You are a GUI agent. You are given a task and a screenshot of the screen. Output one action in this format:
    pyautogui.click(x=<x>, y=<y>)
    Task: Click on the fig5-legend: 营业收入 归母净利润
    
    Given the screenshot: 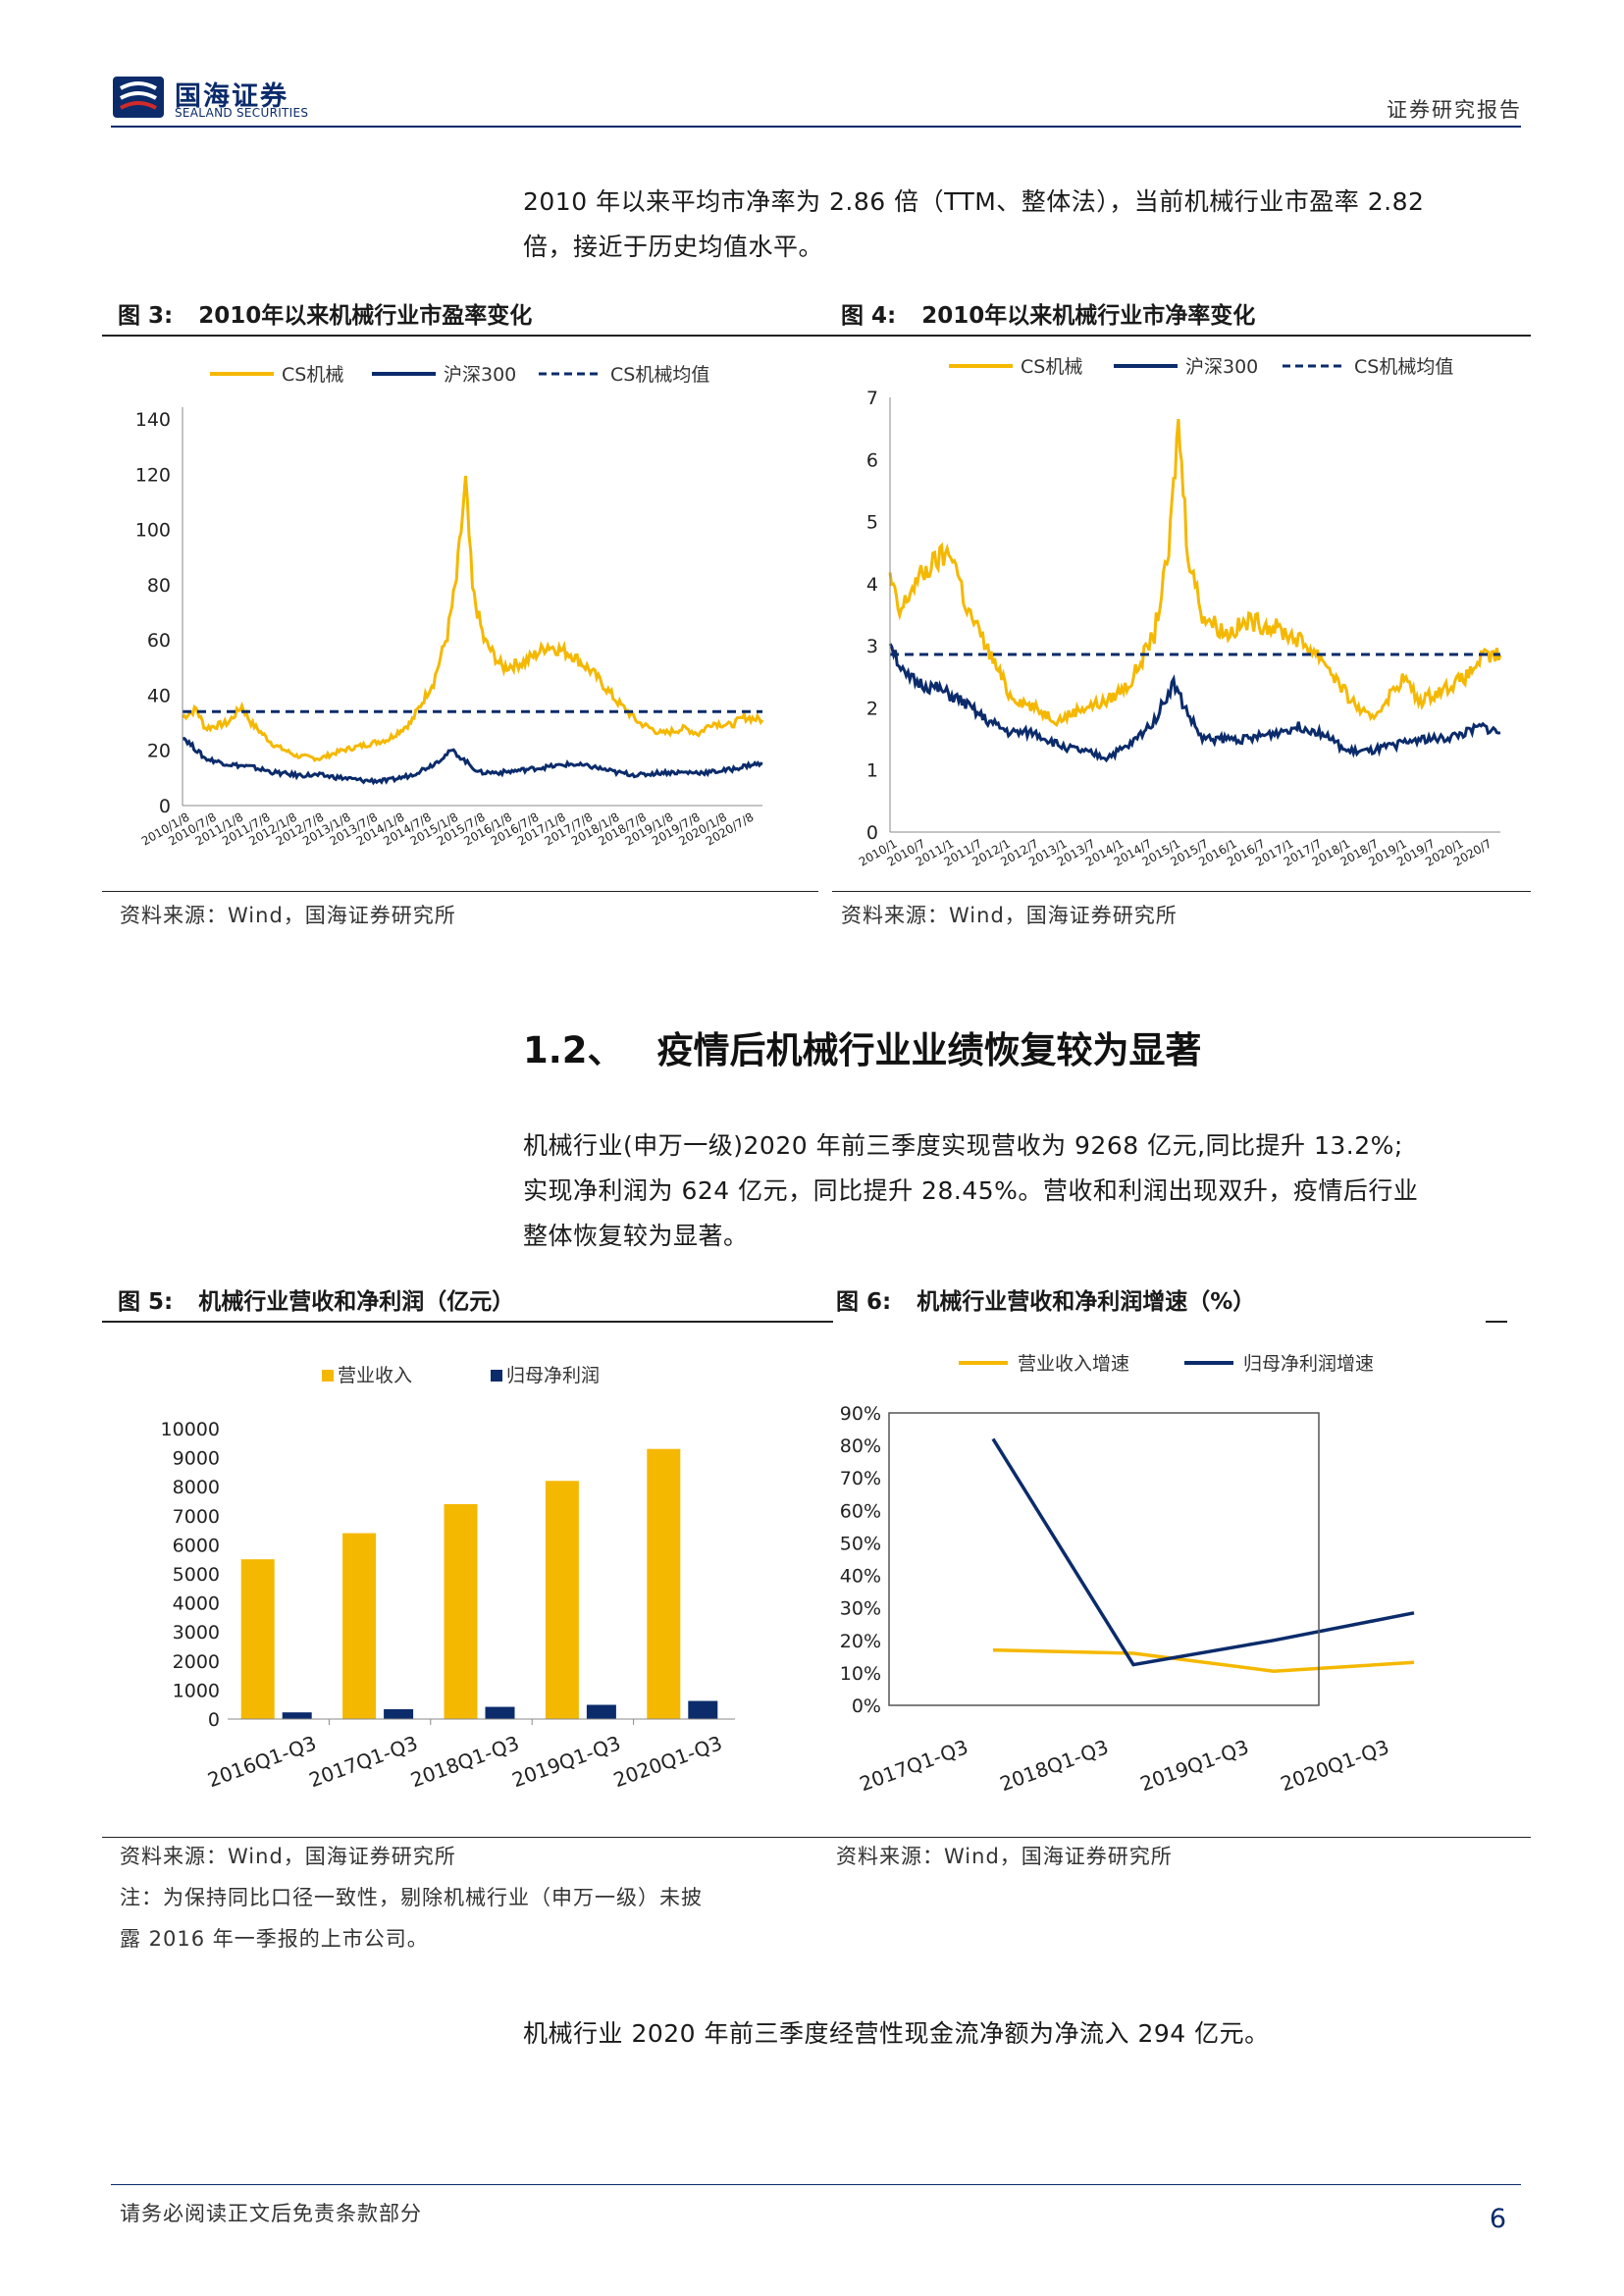 What is the action you would take?
    pyautogui.click(x=461, y=1375)
    